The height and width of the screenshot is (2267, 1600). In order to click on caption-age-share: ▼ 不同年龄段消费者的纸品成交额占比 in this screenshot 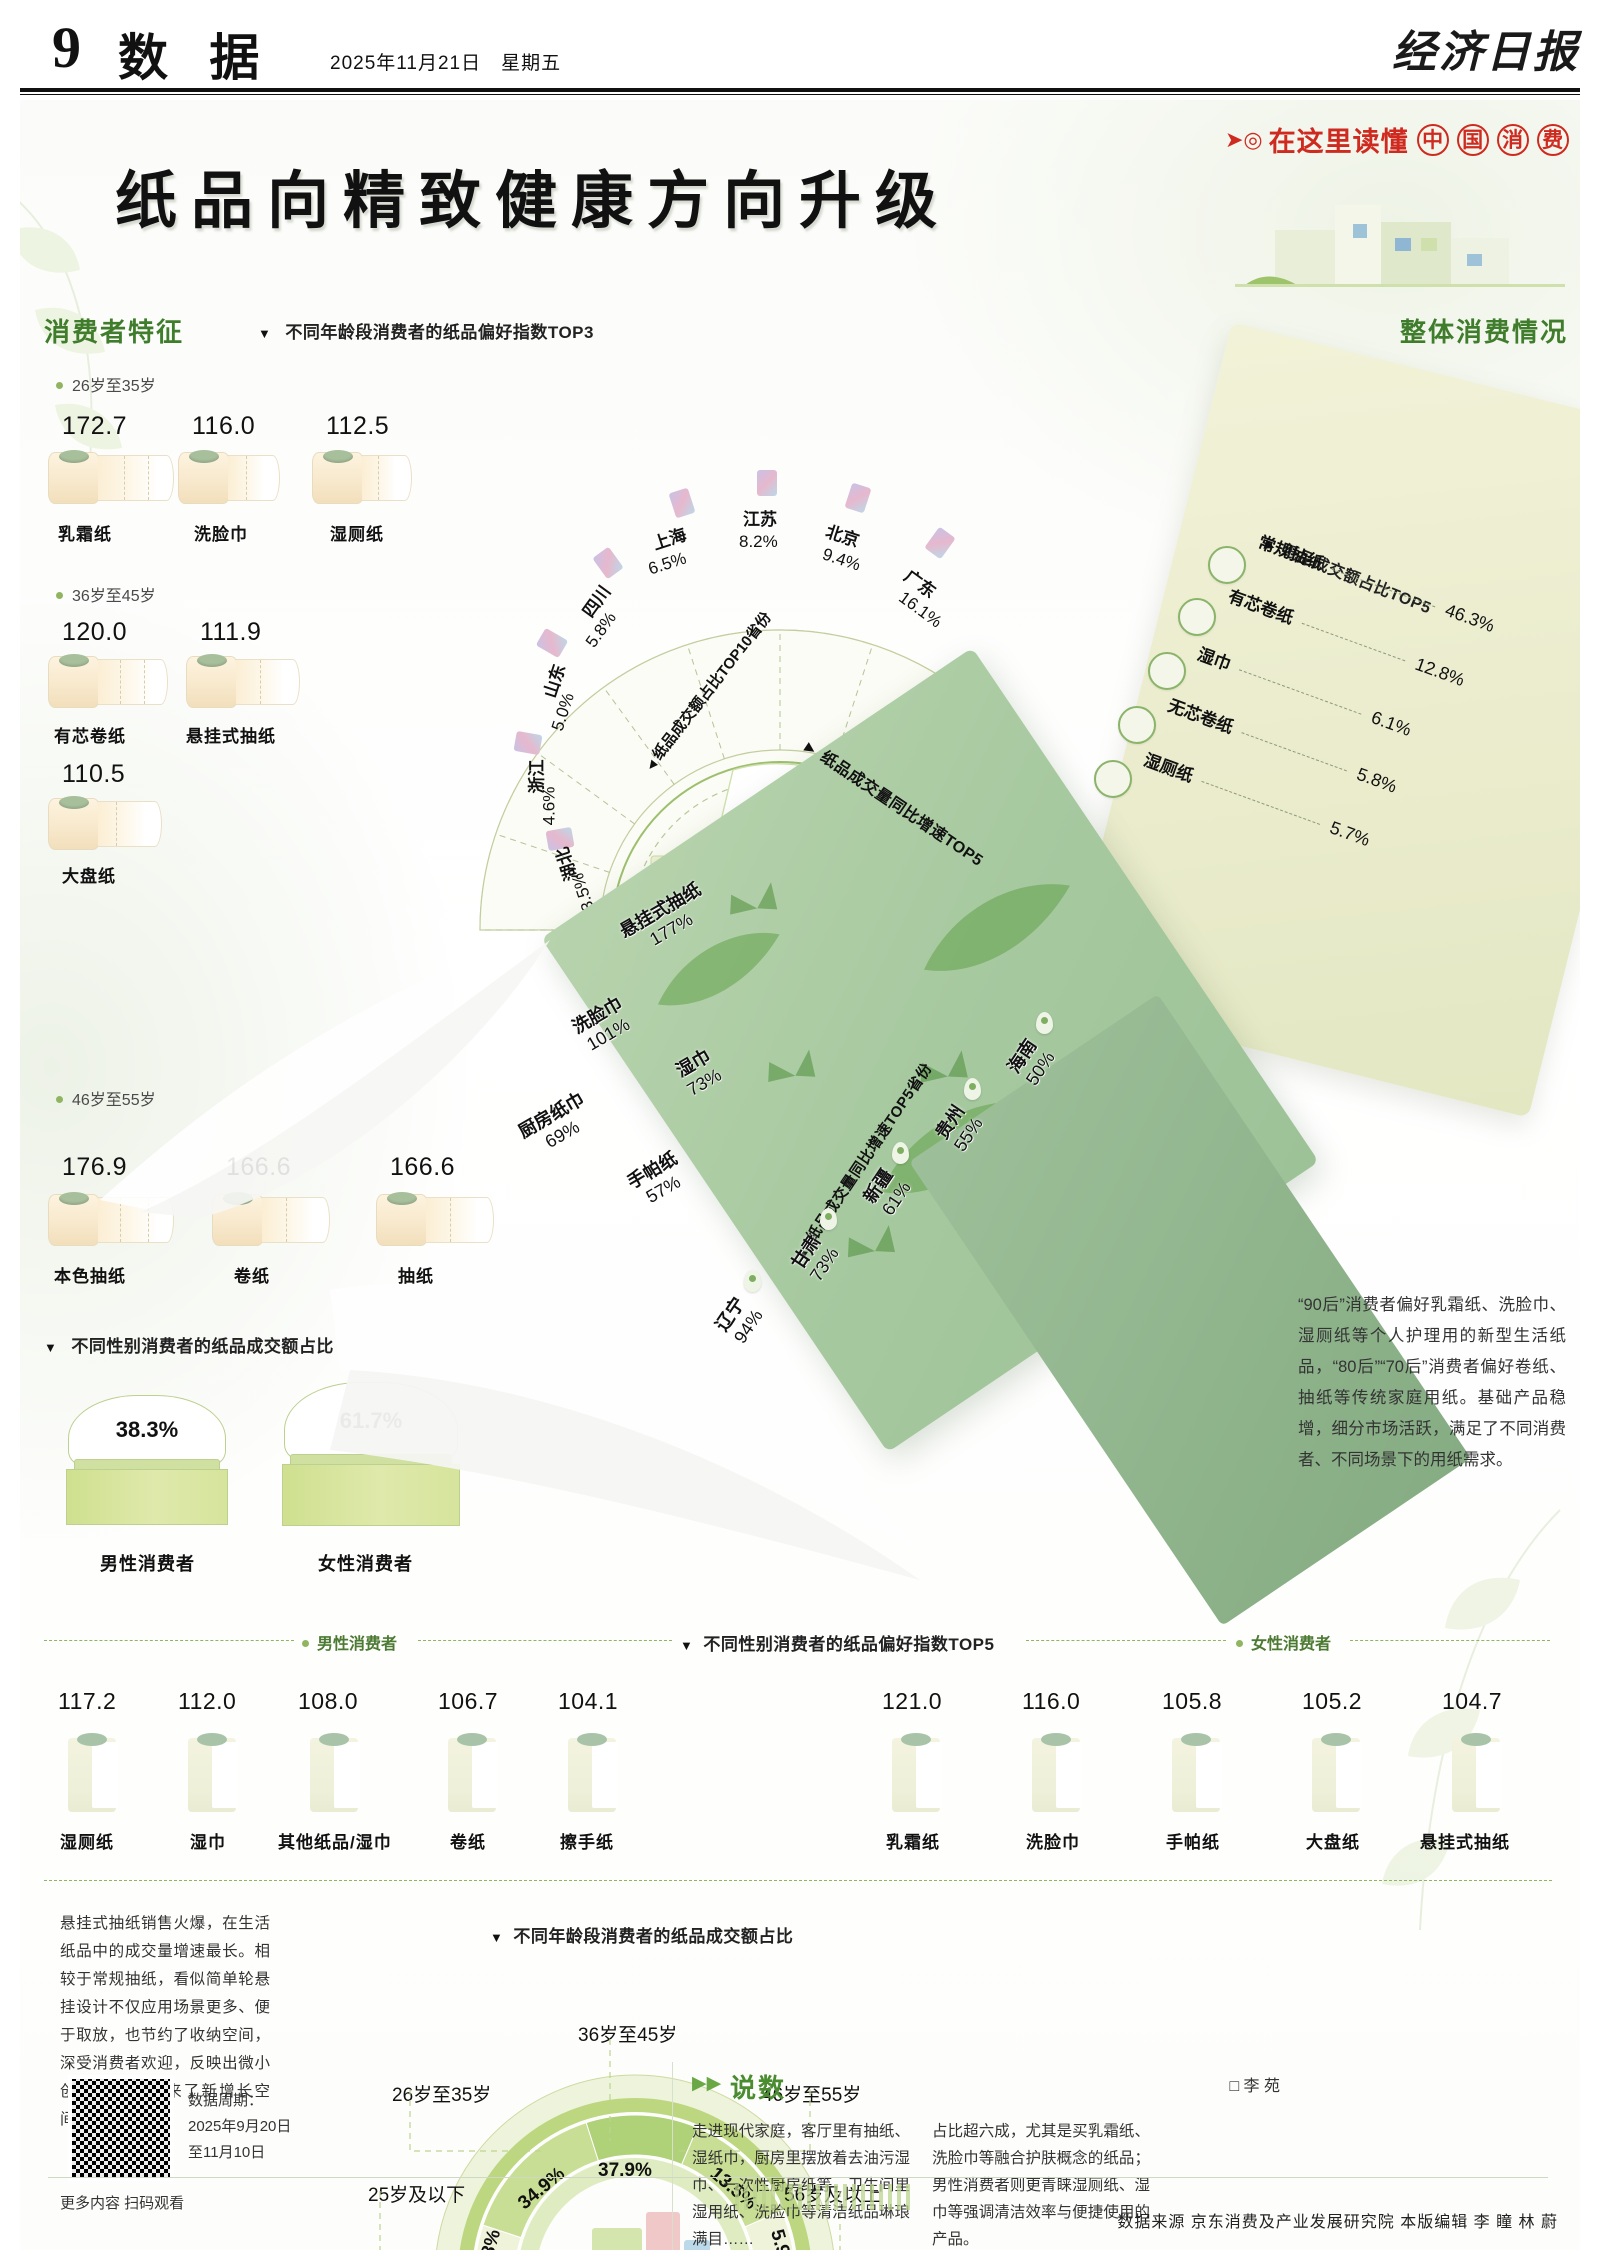, I will do `click(642, 1936)`.